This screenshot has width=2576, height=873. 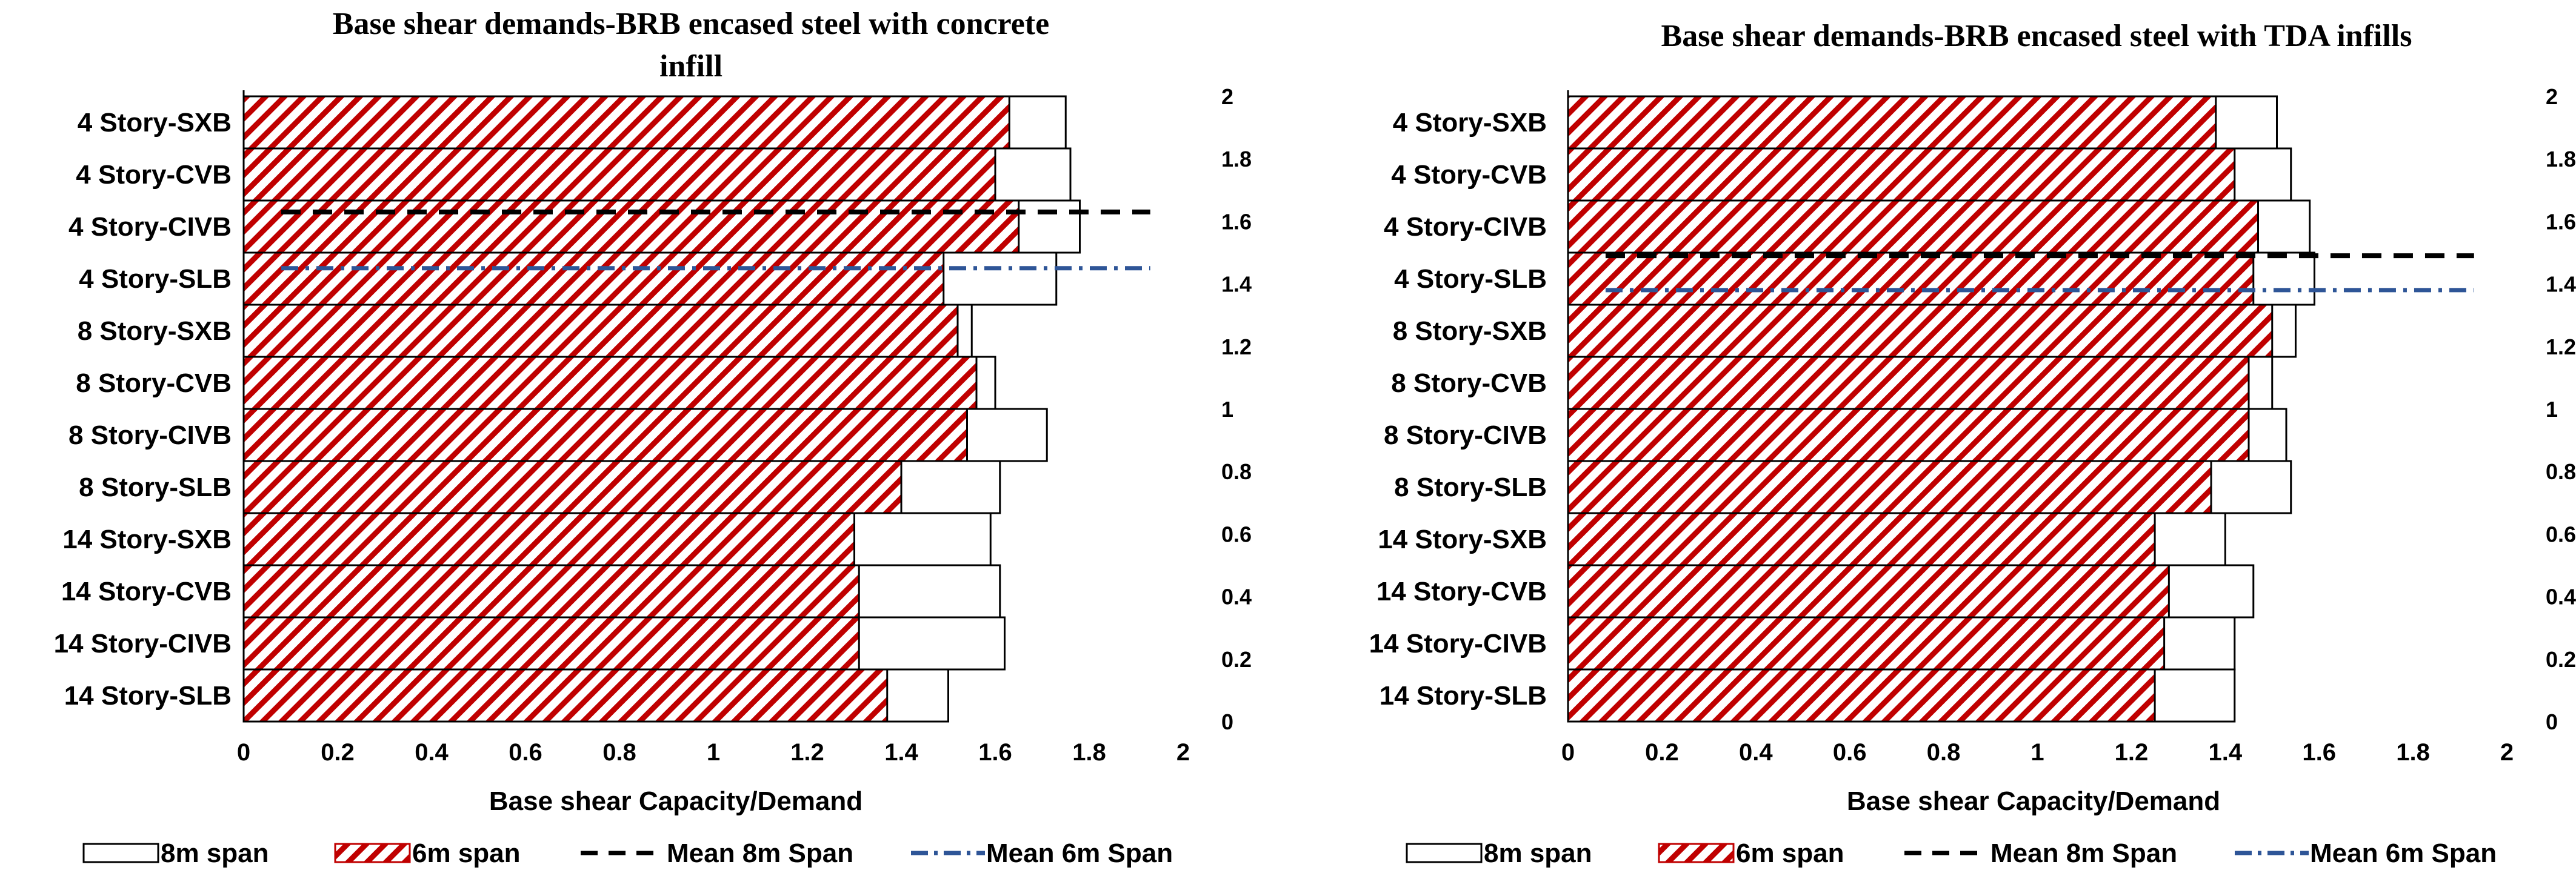 I want to click on x-tick-label: 0.6, so click(x=1850, y=752).